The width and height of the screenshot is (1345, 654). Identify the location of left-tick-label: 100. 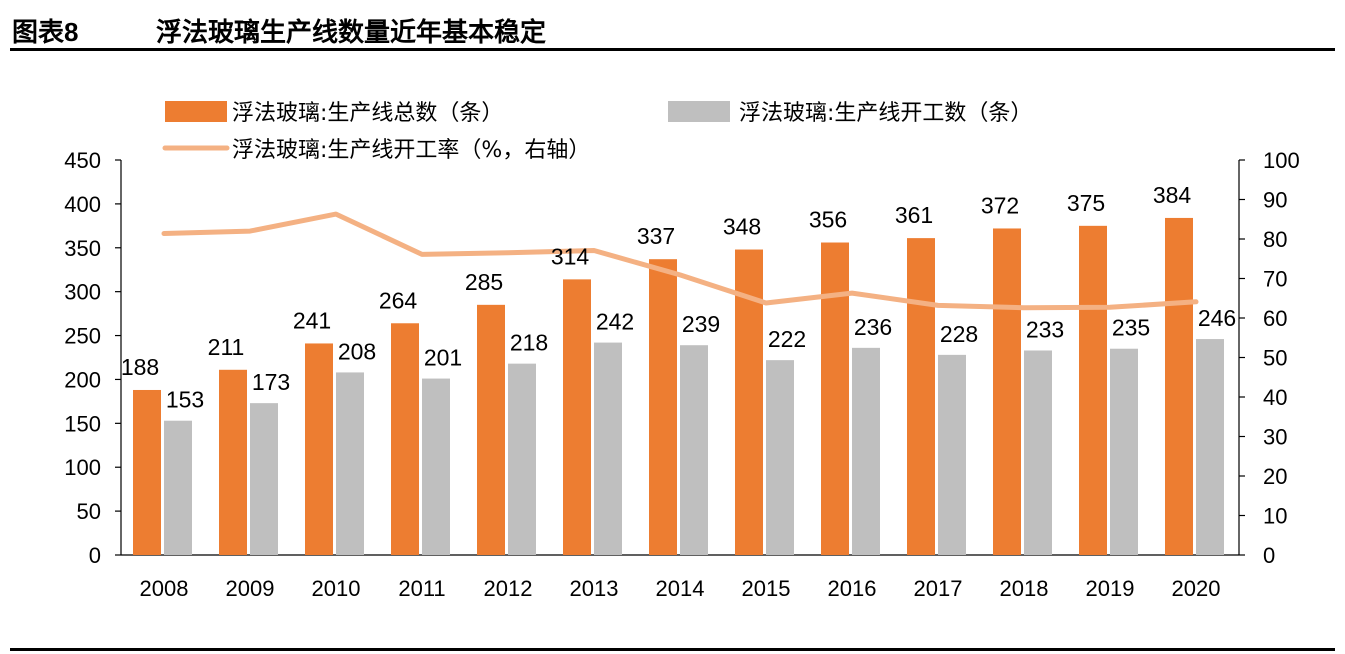
(82, 467).